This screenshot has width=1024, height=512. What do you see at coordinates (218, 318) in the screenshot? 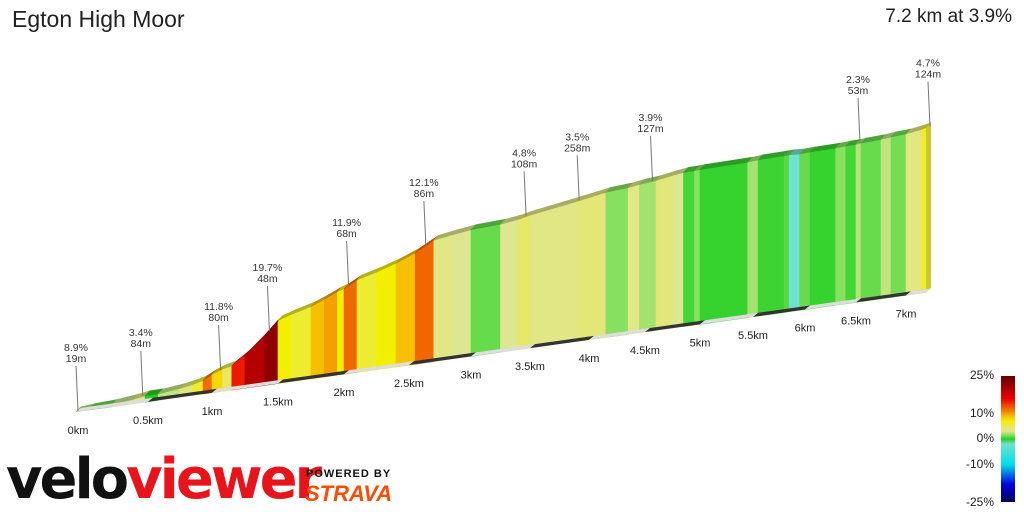
I see `annotation-length: 80m` at bounding box center [218, 318].